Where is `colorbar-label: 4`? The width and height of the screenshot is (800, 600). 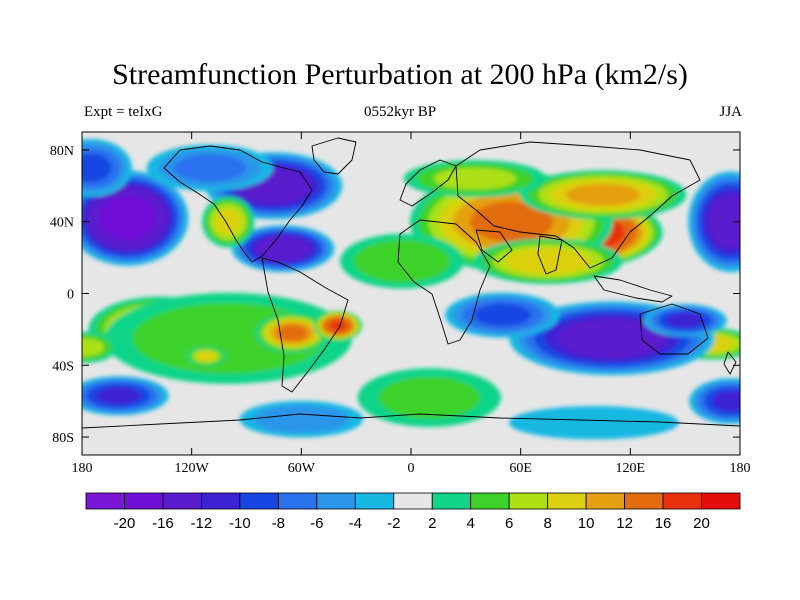 colorbar-label: 4 is located at coordinates (471, 523).